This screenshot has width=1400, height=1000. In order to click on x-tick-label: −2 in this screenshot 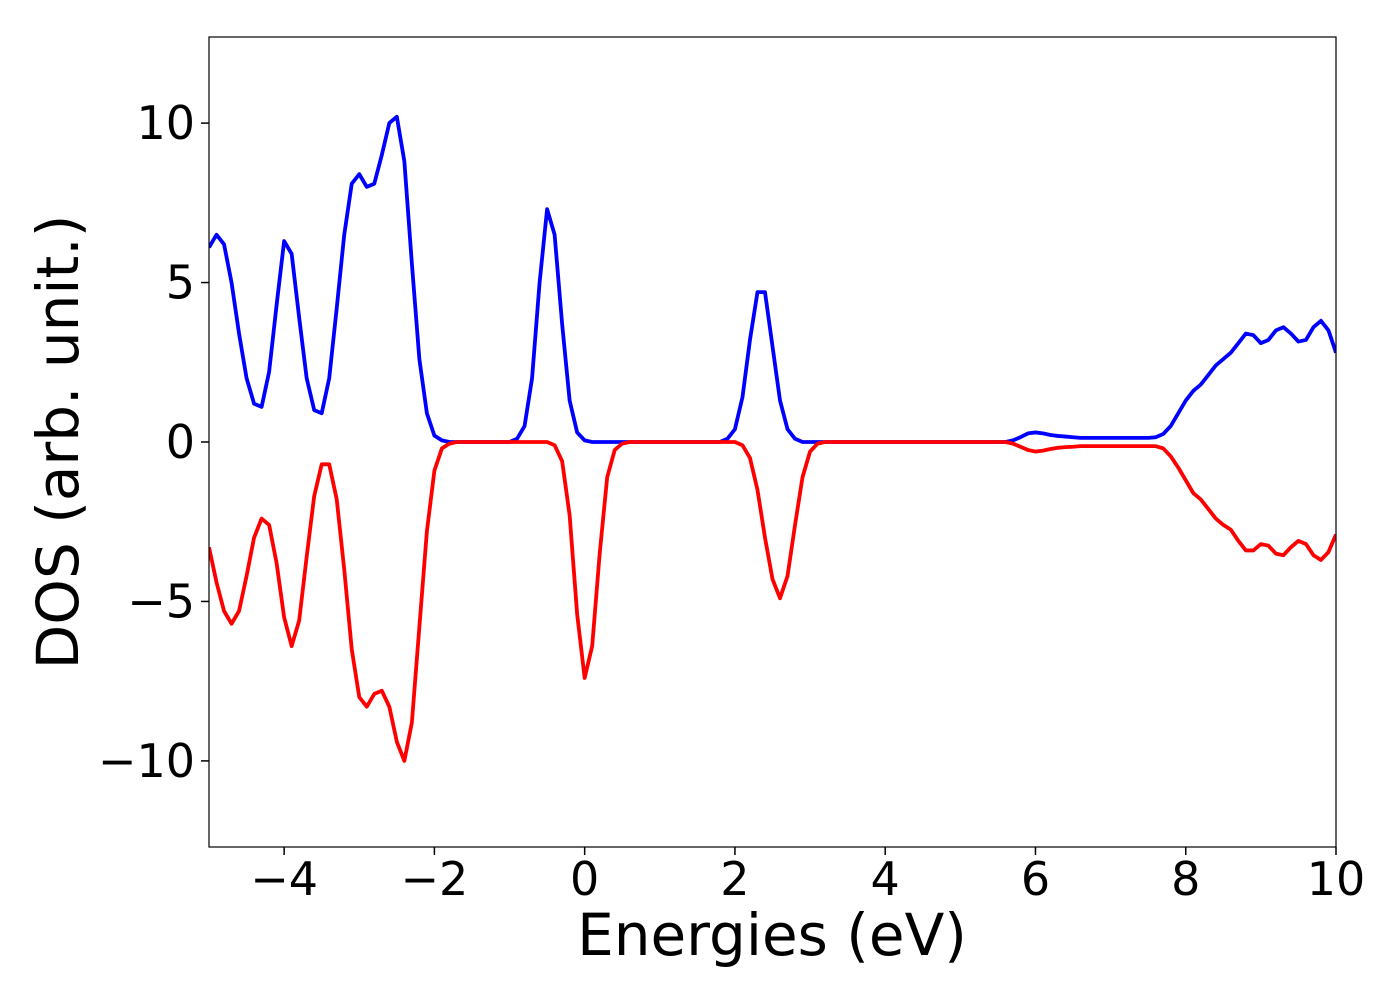, I will do `click(434, 879)`.